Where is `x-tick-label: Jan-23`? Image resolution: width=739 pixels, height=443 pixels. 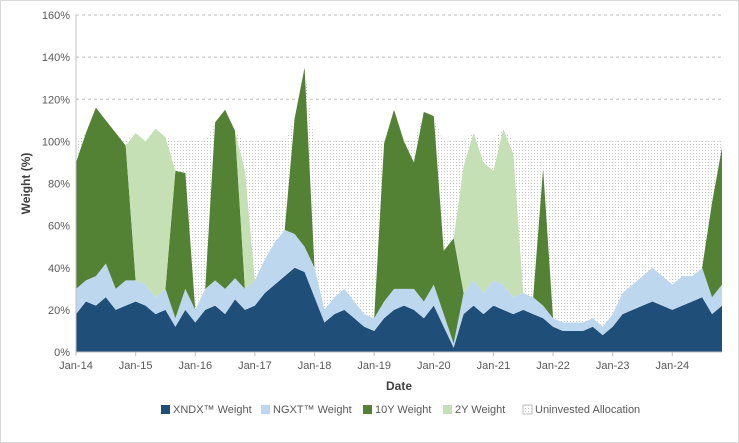 x-tick-label: Jan-23 is located at coordinates (613, 366).